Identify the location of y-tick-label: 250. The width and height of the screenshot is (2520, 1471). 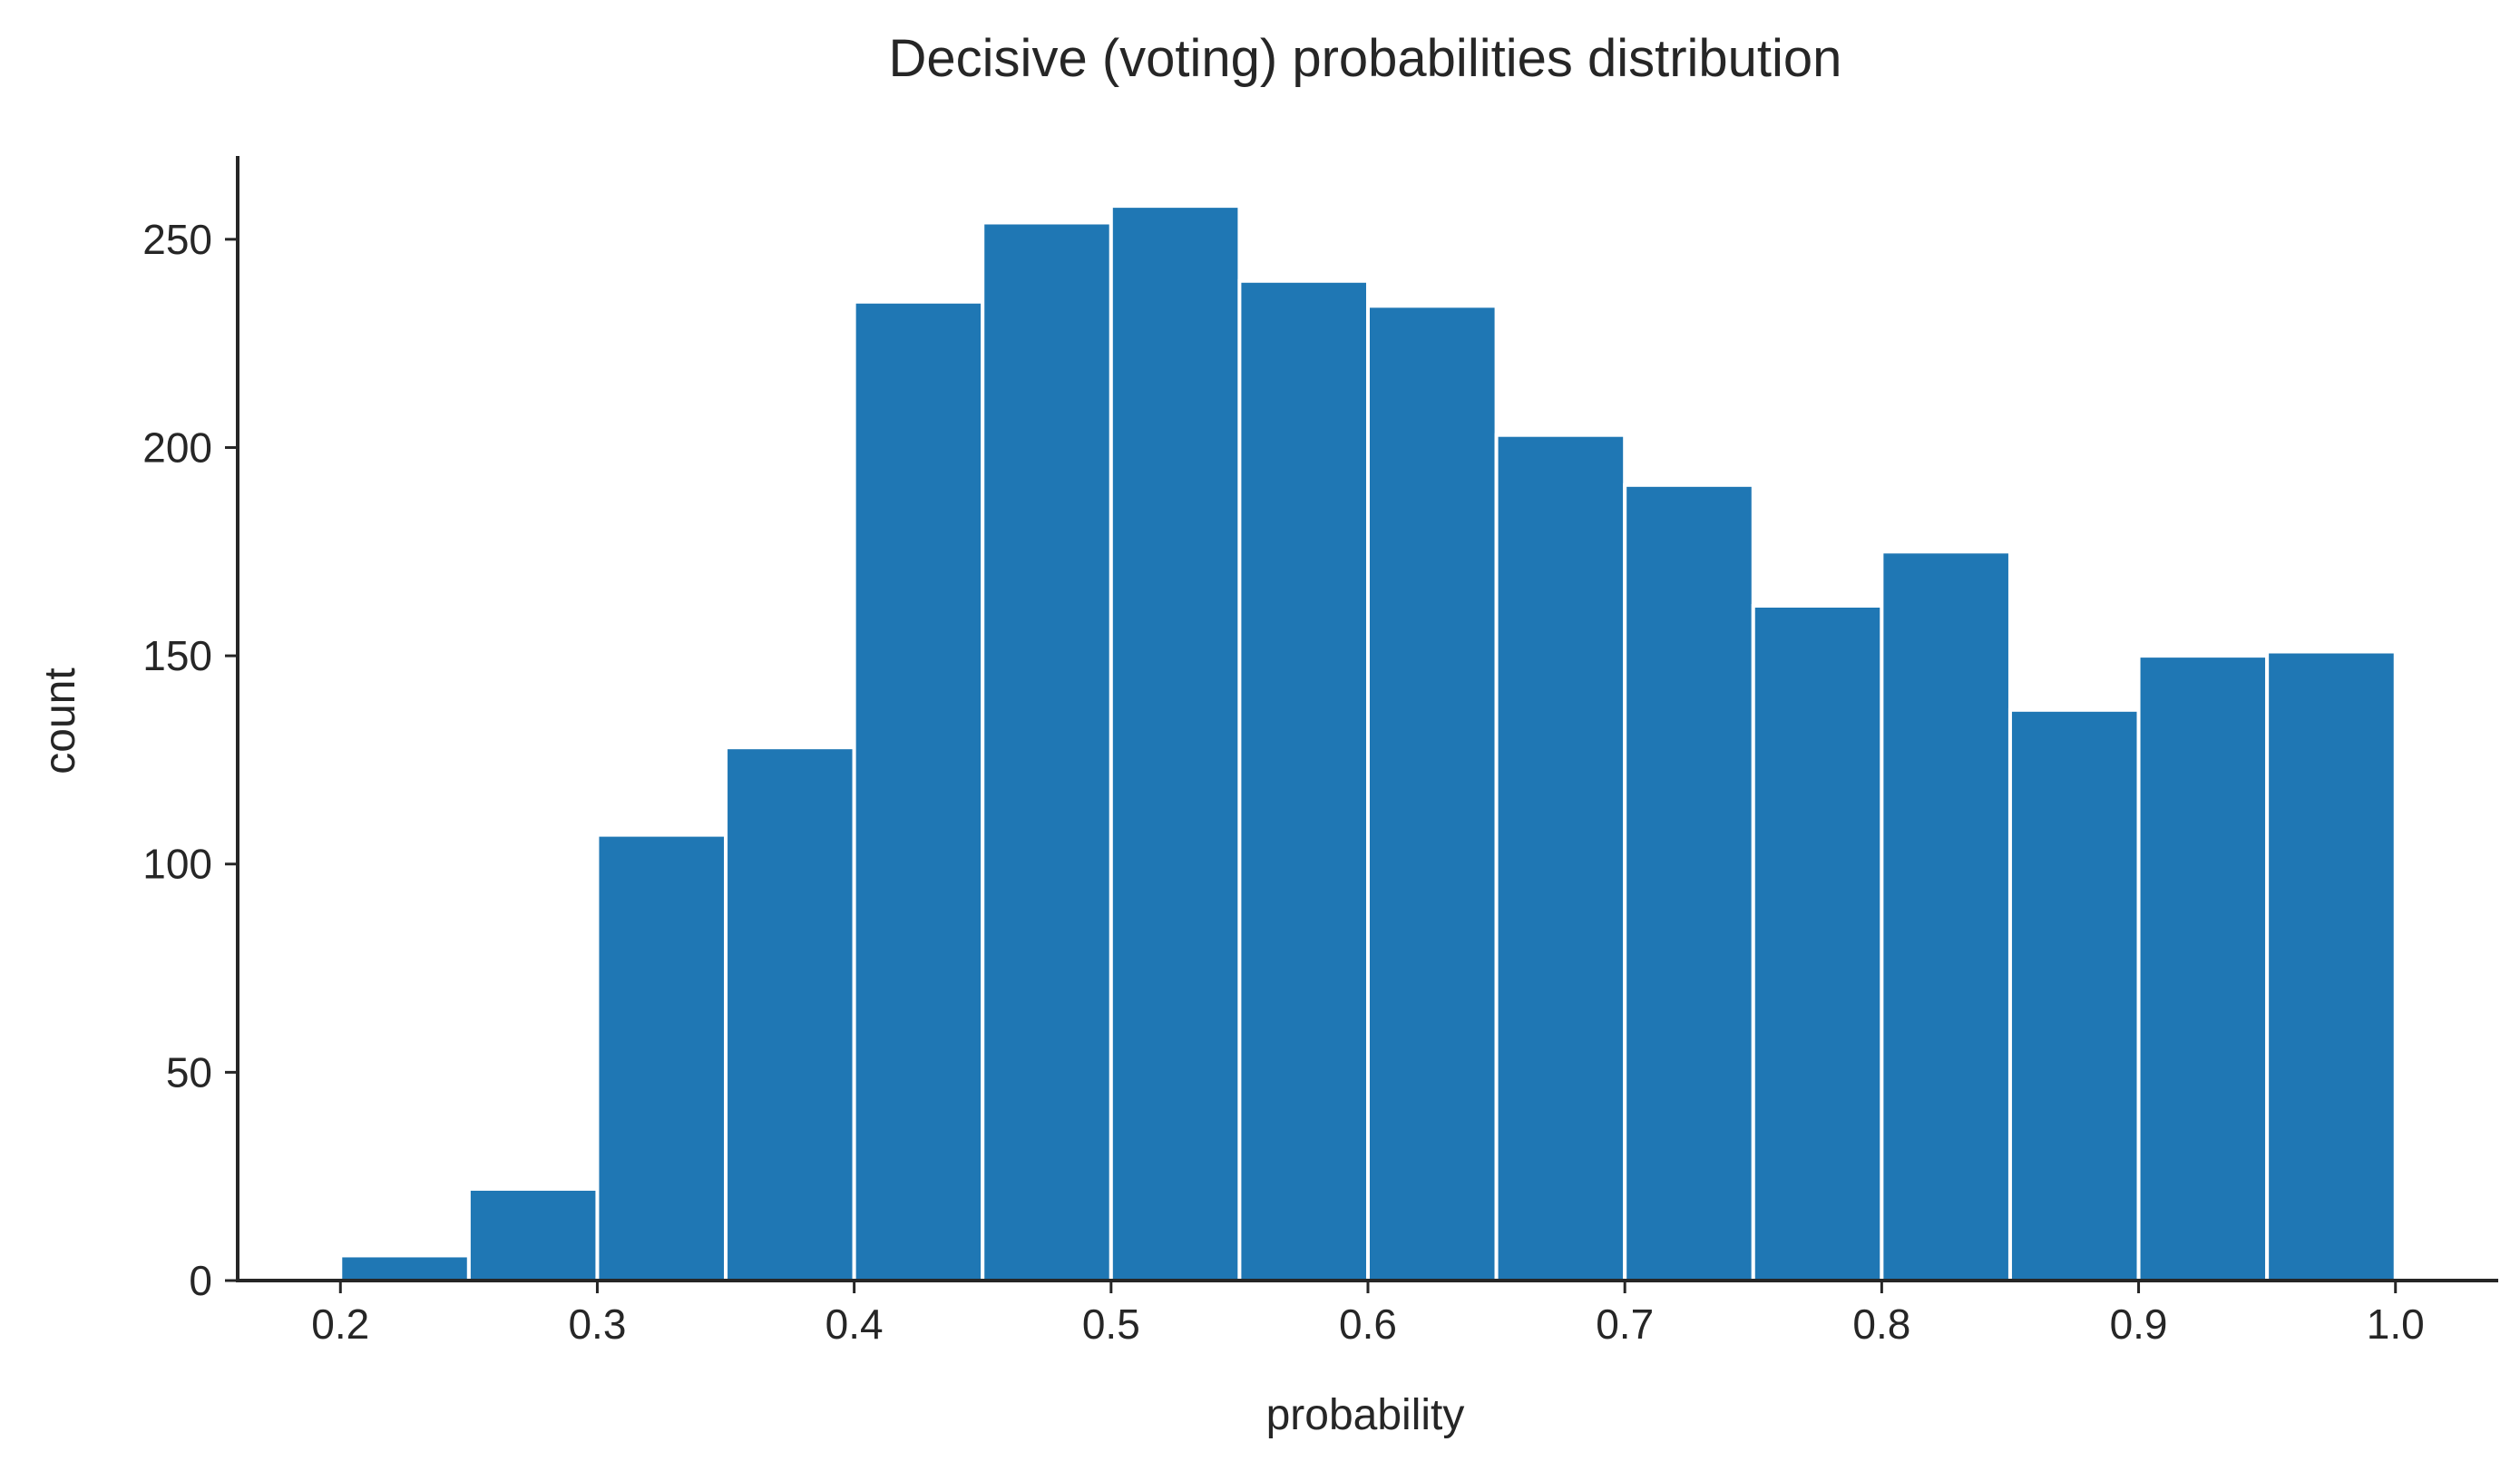
(177, 239).